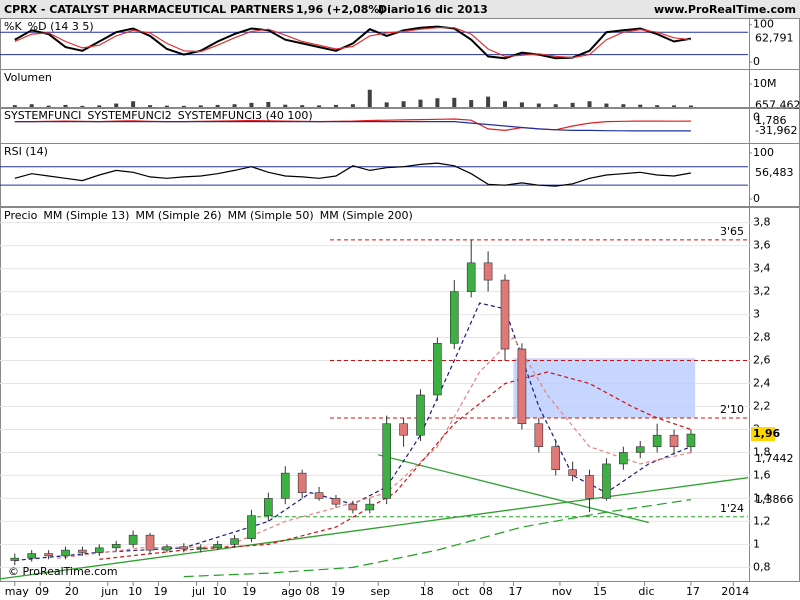  Describe the element at coordinates (245, 115) in the screenshot. I see `legend-entry: SYSTEMFUNCI3 (40 100)` at that location.